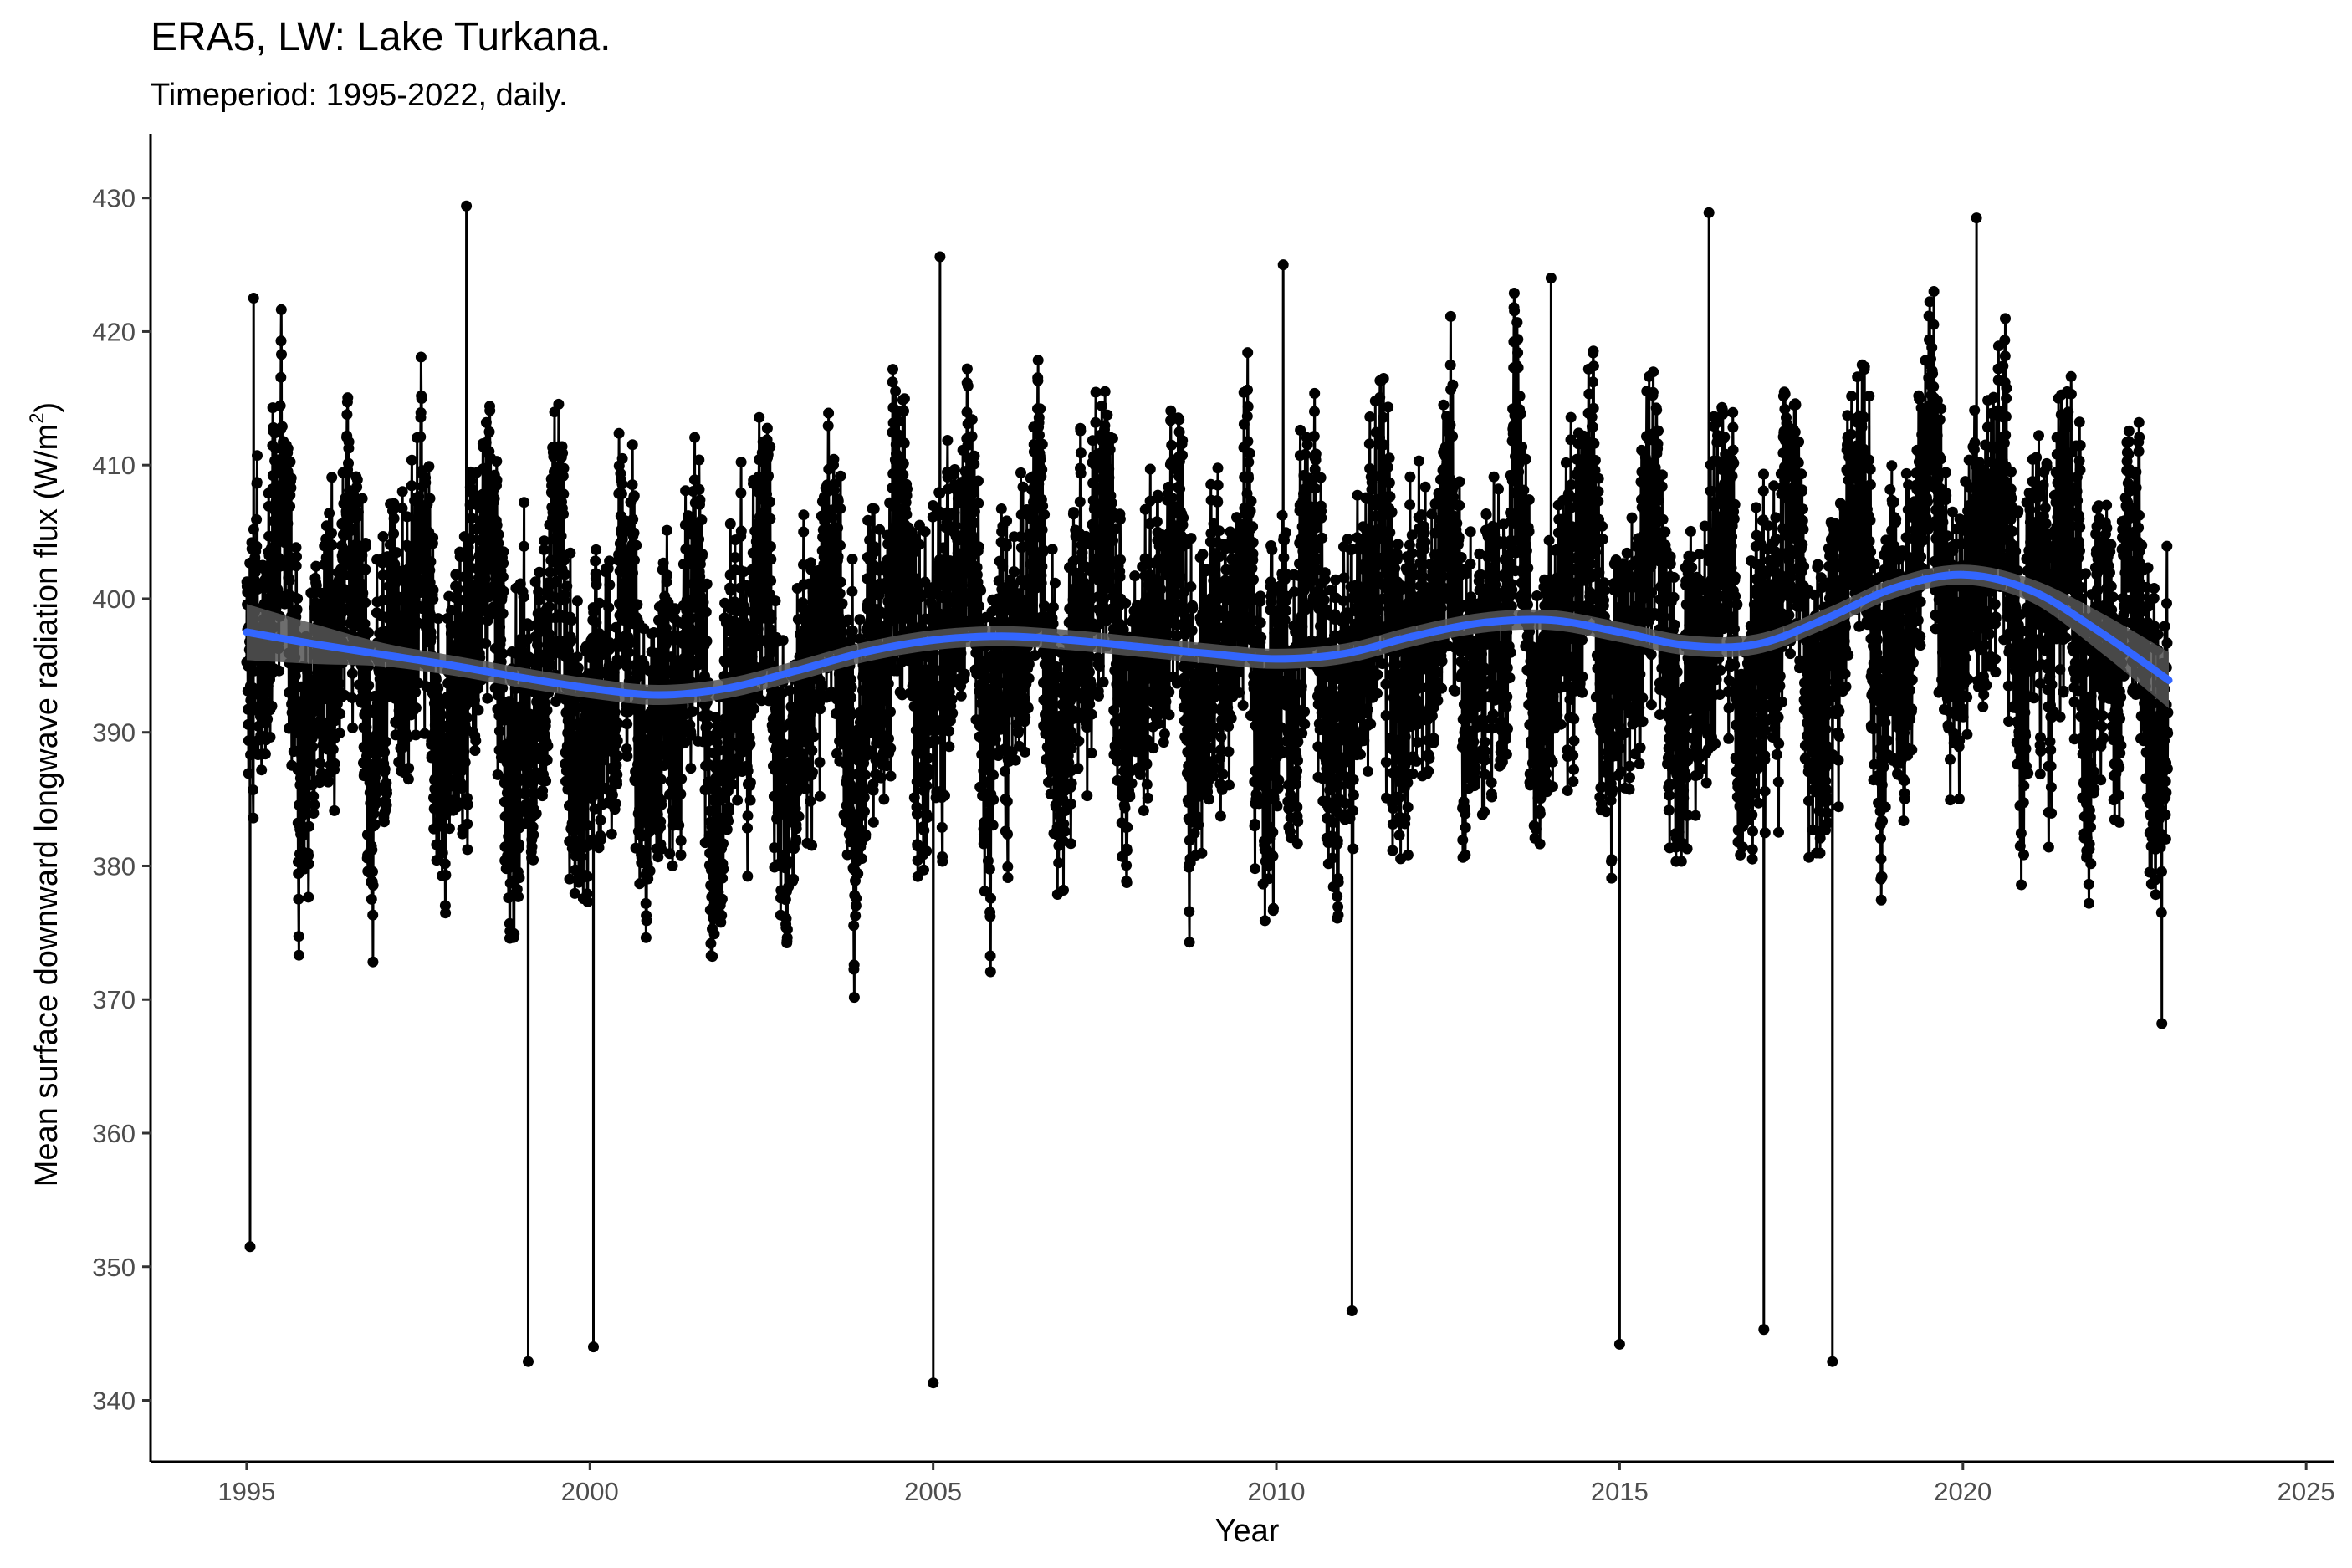 This screenshot has width=2352, height=1568. I want to click on chart-title: ERA5, LW: Lake Turkana., so click(381, 37).